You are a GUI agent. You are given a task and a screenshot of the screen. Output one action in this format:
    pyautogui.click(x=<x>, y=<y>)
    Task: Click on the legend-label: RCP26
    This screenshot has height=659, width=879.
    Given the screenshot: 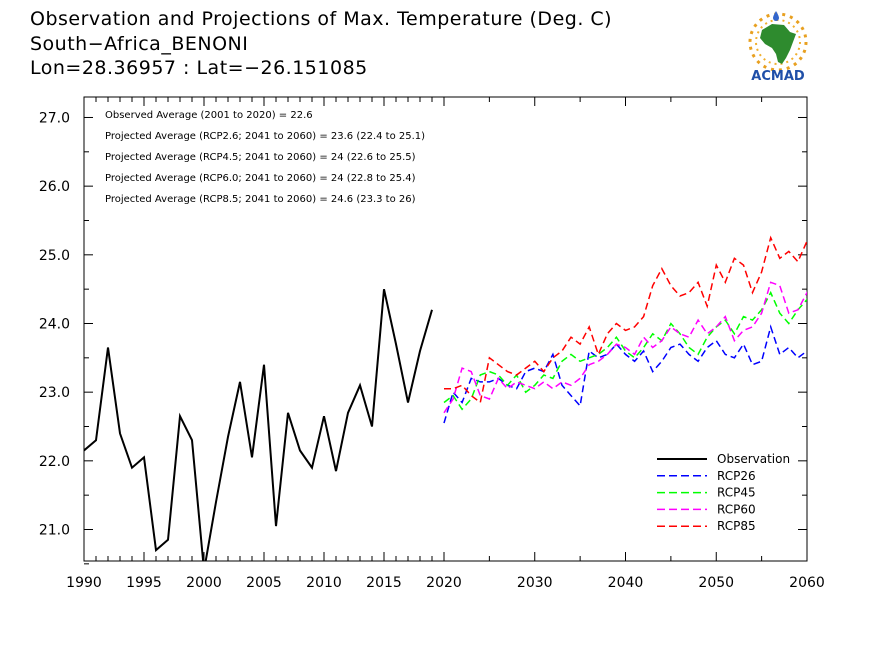 What is the action you would take?
    pyautogui.click(x=736, y=476)
    